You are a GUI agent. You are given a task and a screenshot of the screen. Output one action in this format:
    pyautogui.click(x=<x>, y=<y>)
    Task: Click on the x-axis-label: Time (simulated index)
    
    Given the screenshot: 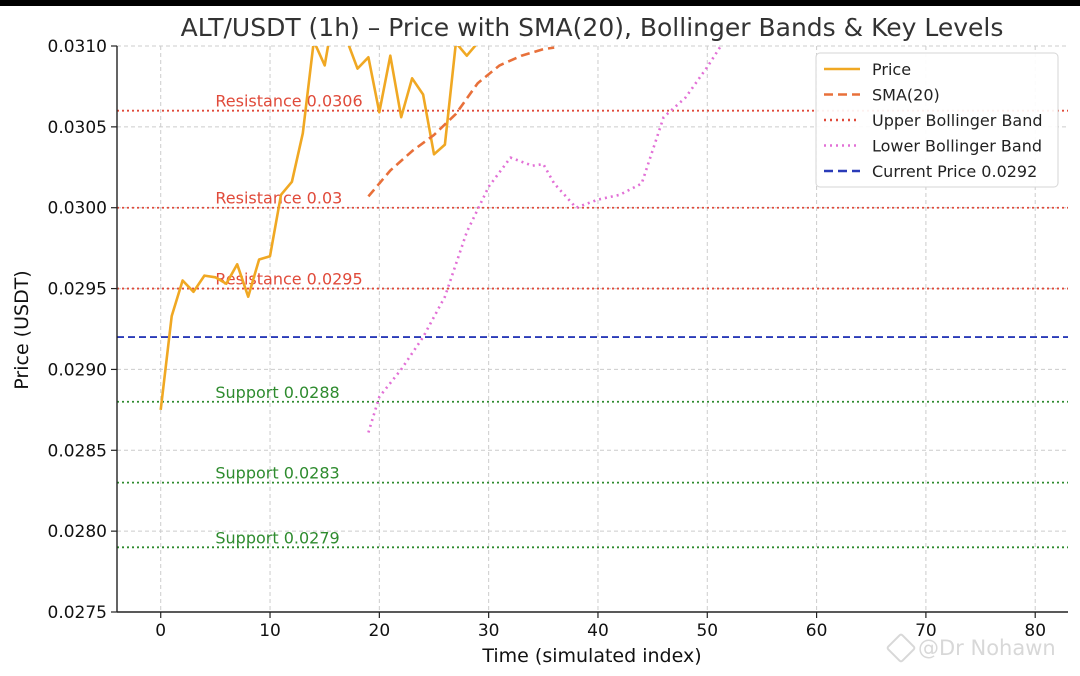 What is the action you would take?
    pyautogui.click(x=591, y=656)
    